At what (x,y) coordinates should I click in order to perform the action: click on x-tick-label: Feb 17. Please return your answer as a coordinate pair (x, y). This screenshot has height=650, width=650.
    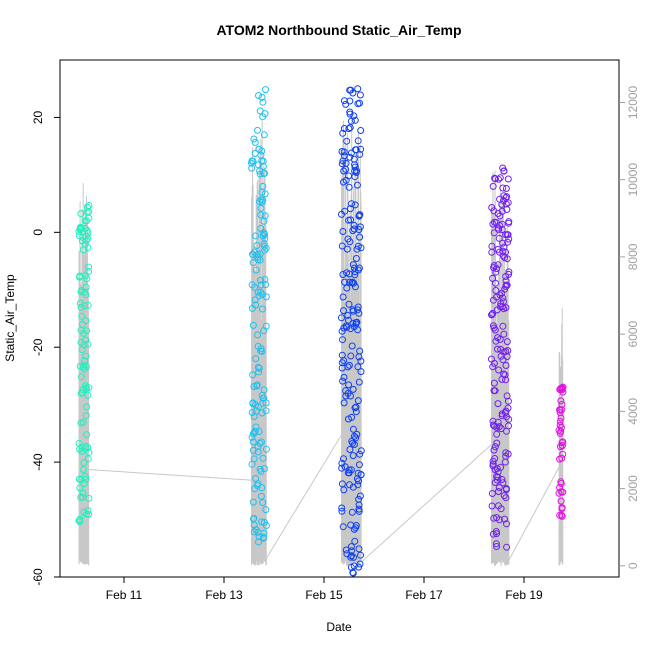
    Looking at the image, I should click on (424, 595).